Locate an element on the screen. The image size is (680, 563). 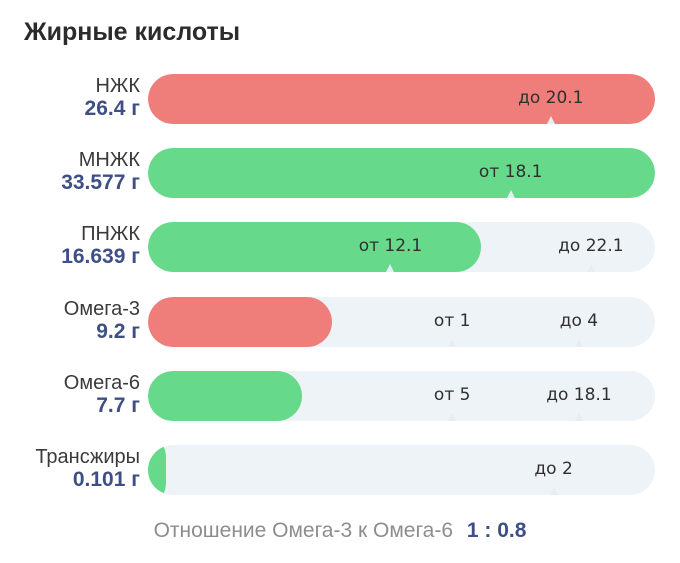
row-value: 9.2 г is located at coordinates (118, 331).